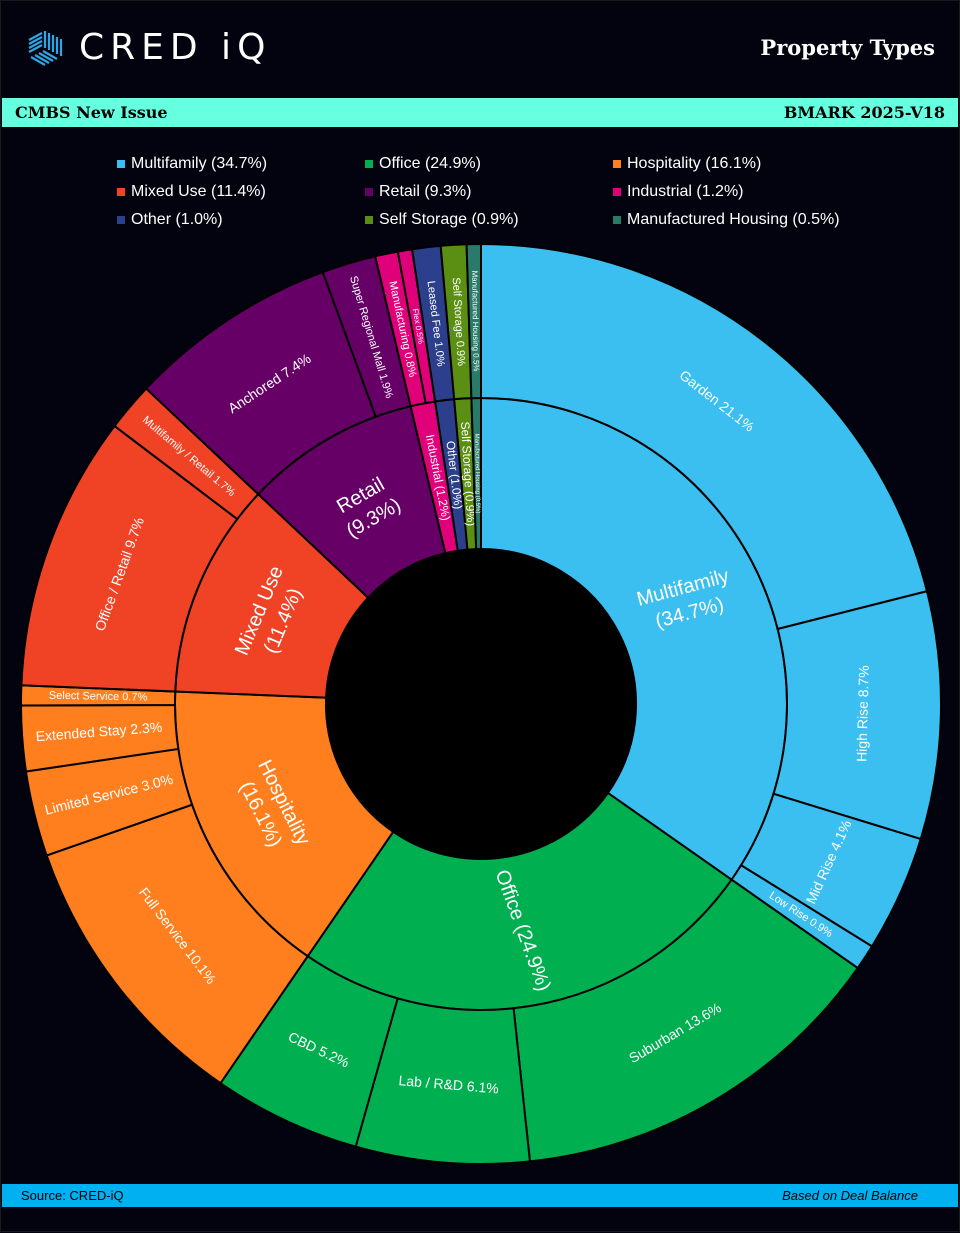  I want to click on footer-band: Source: CRED-iQ Based on Deal Balance, so click(480, 1195).